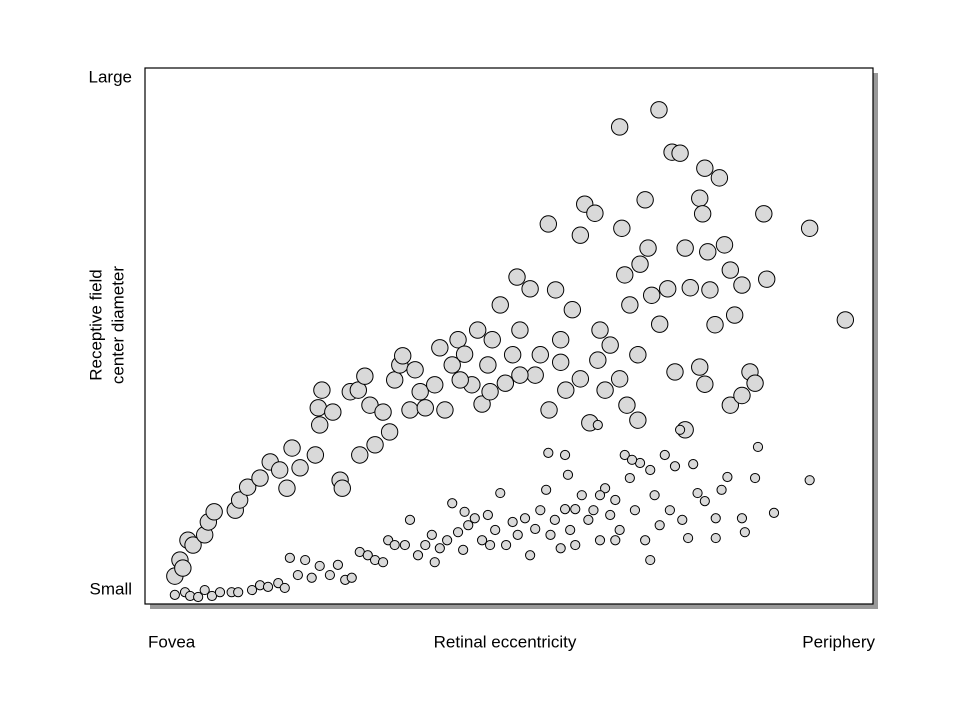 The image size is (960, 720). I want to click on y-axis-label-line: center diameter, so click(117, 325).